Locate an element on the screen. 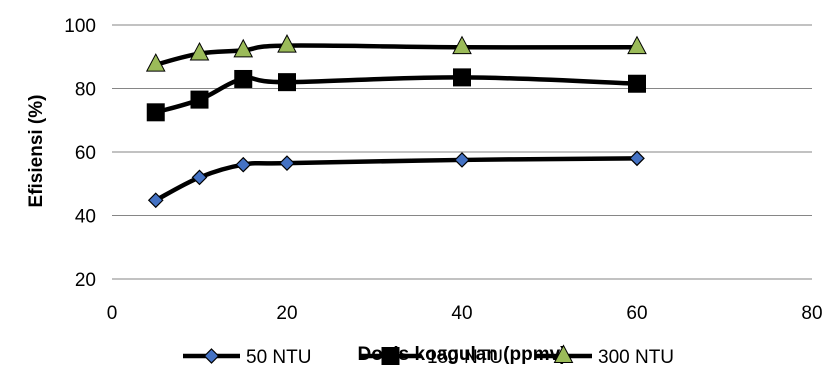 The image size is (827, 372). legend-label: 300 NTU is located at coordinates (636, 357).